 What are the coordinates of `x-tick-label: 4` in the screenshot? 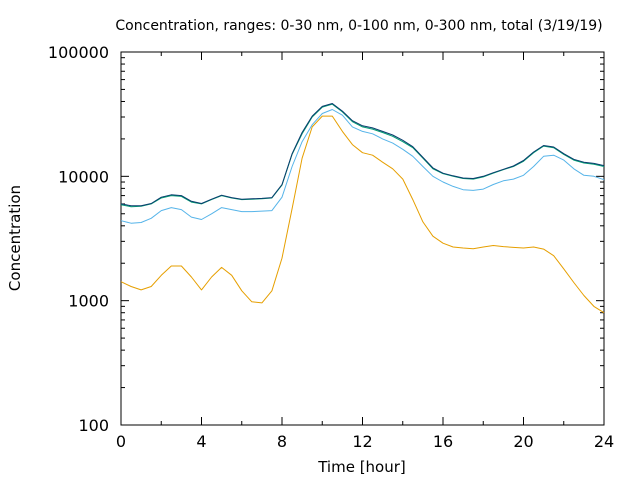 It's located at (201, 441).